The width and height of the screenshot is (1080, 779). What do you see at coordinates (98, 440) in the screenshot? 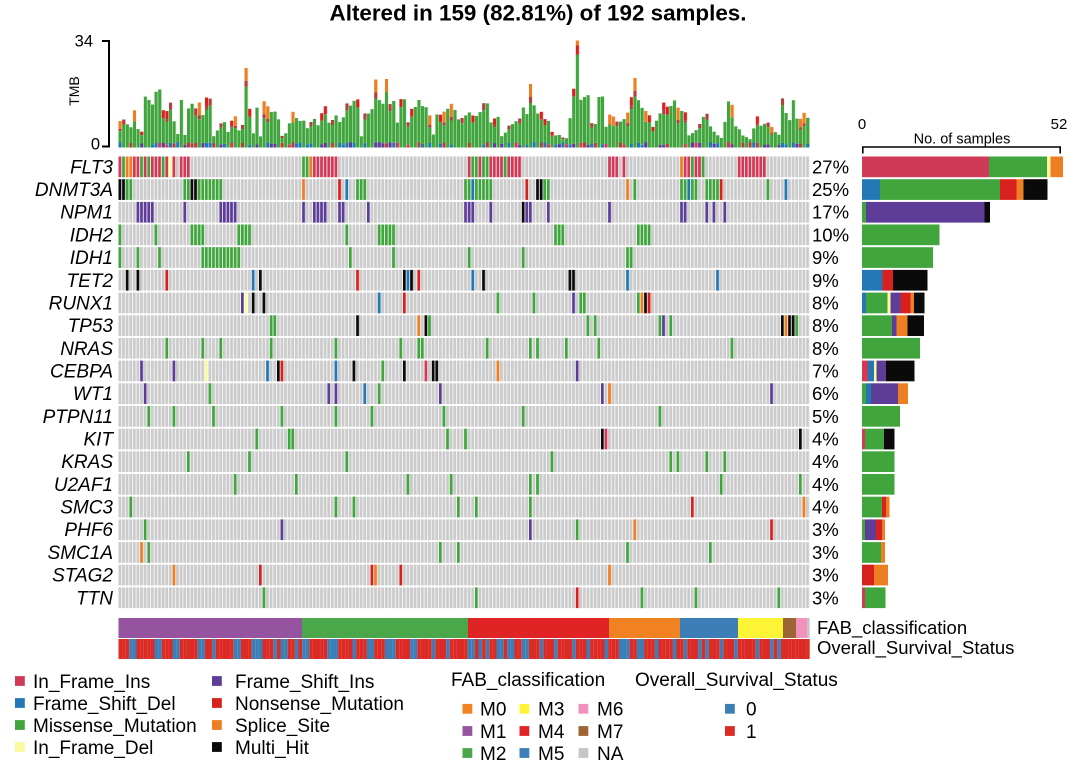
I see `svg-text: KIT` at bounding box center [98, 440].